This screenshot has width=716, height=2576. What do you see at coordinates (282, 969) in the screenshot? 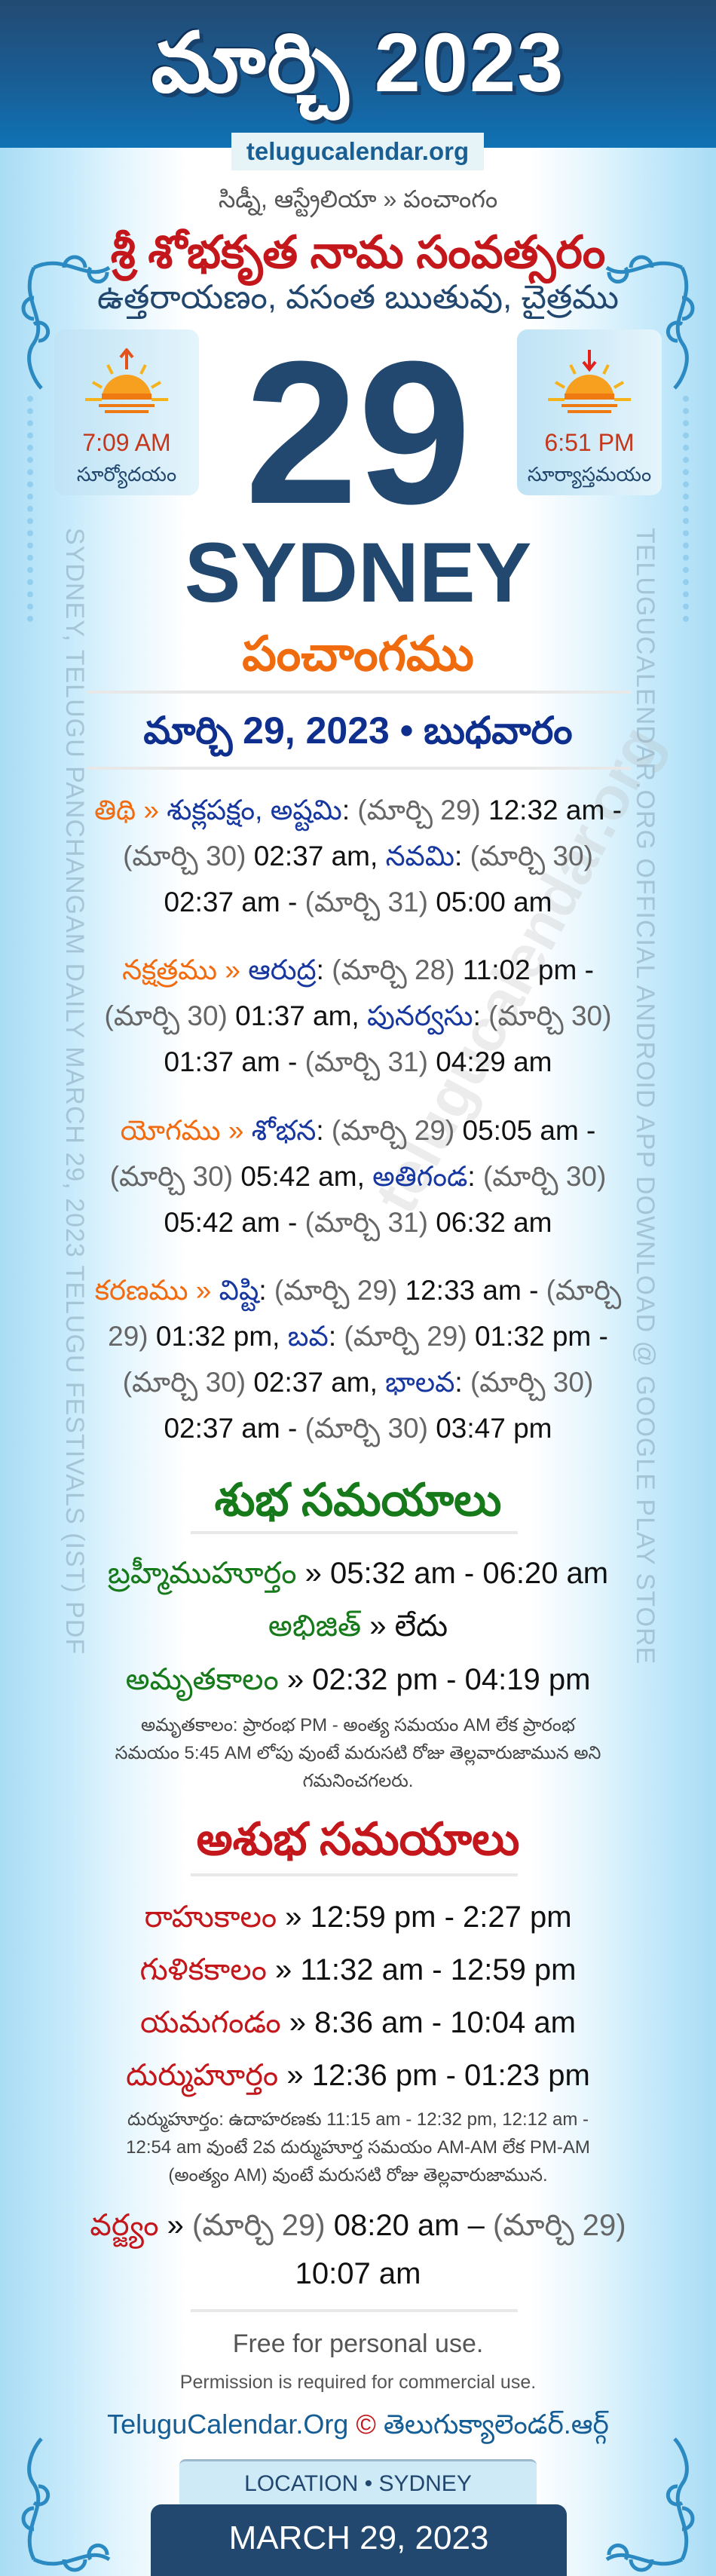
I see `entry-name: ఆరుద్ర` at bounding box center [282, 969].